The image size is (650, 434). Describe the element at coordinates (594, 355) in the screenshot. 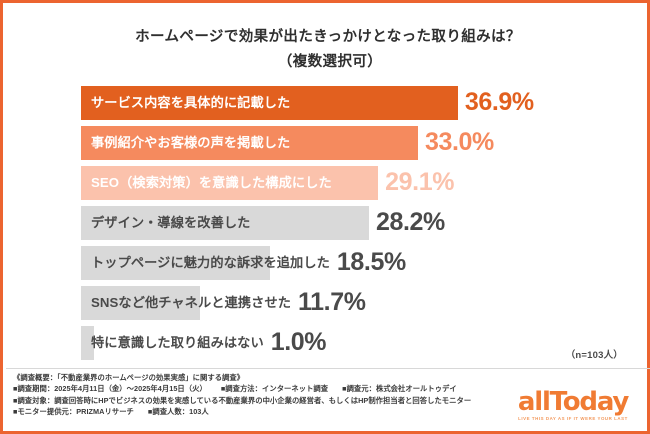

I see `sample-size-label: （n=103人）` at that location.